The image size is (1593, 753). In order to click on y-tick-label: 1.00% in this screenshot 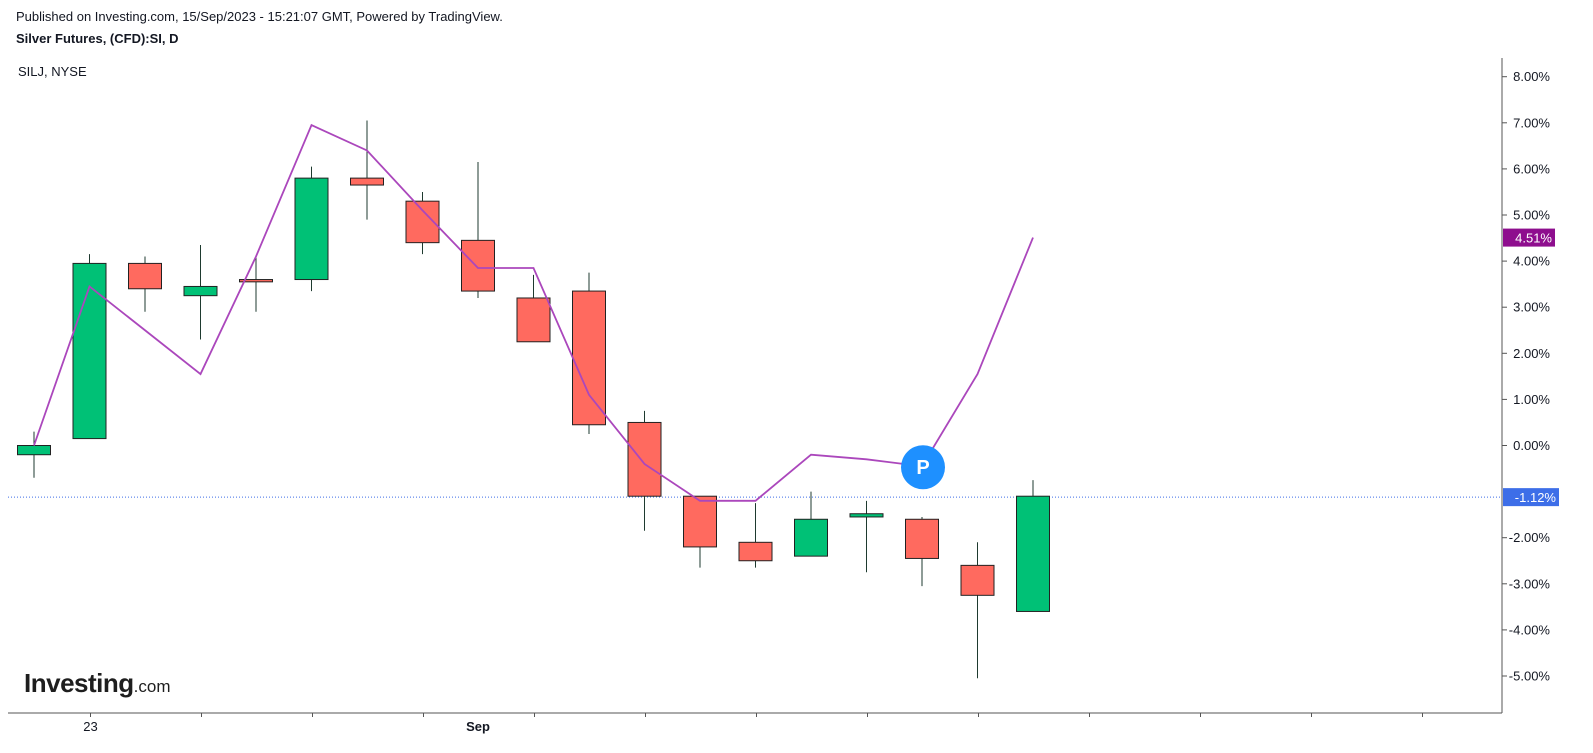, I will do `click(1531, 399)`.